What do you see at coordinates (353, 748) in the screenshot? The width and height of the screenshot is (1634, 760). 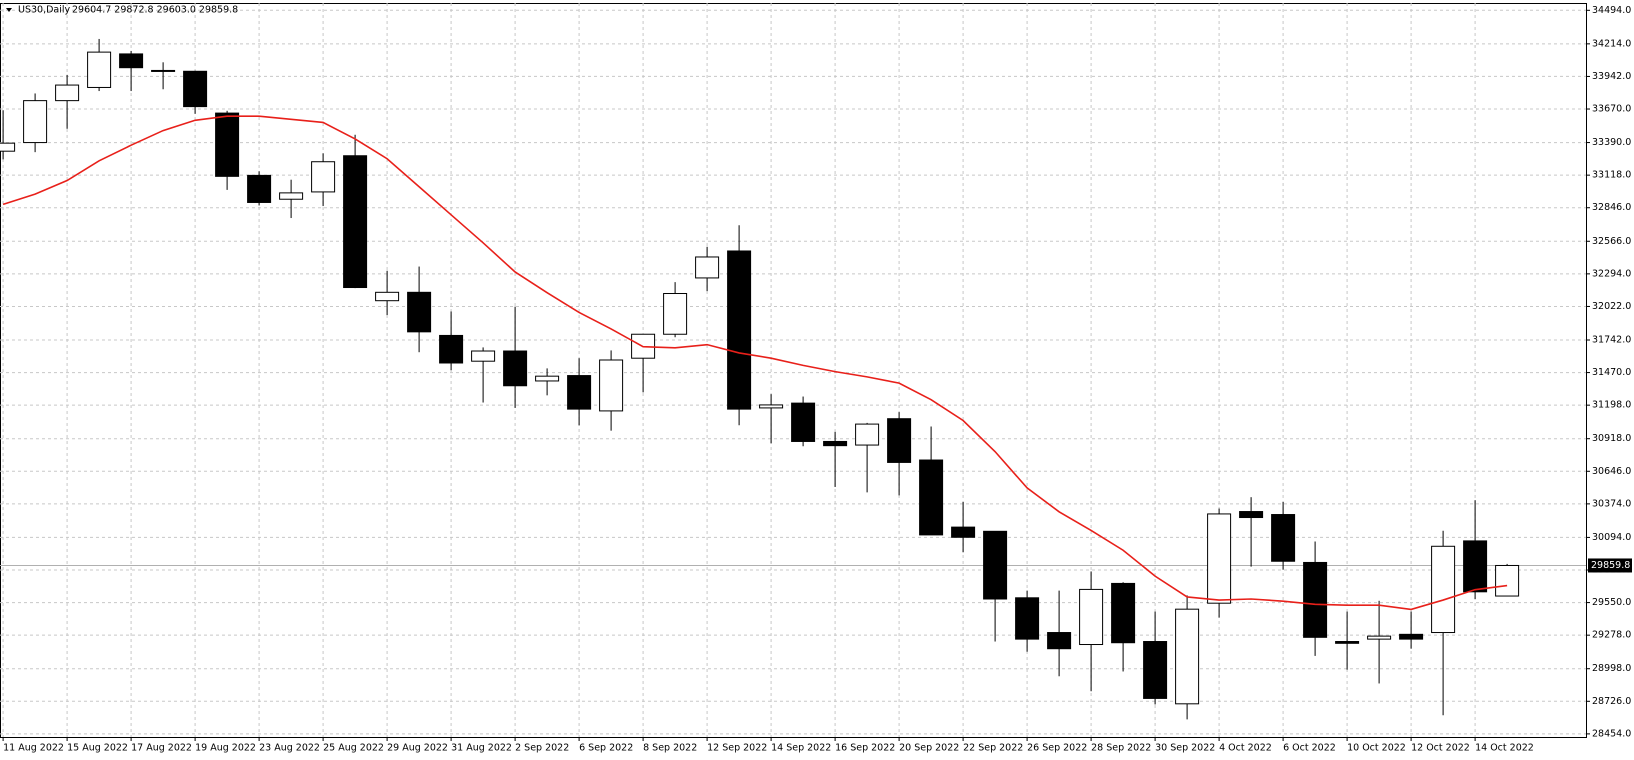 I see `x-tick-label: 25 Aug 2022` at bounding box center [353, 748].